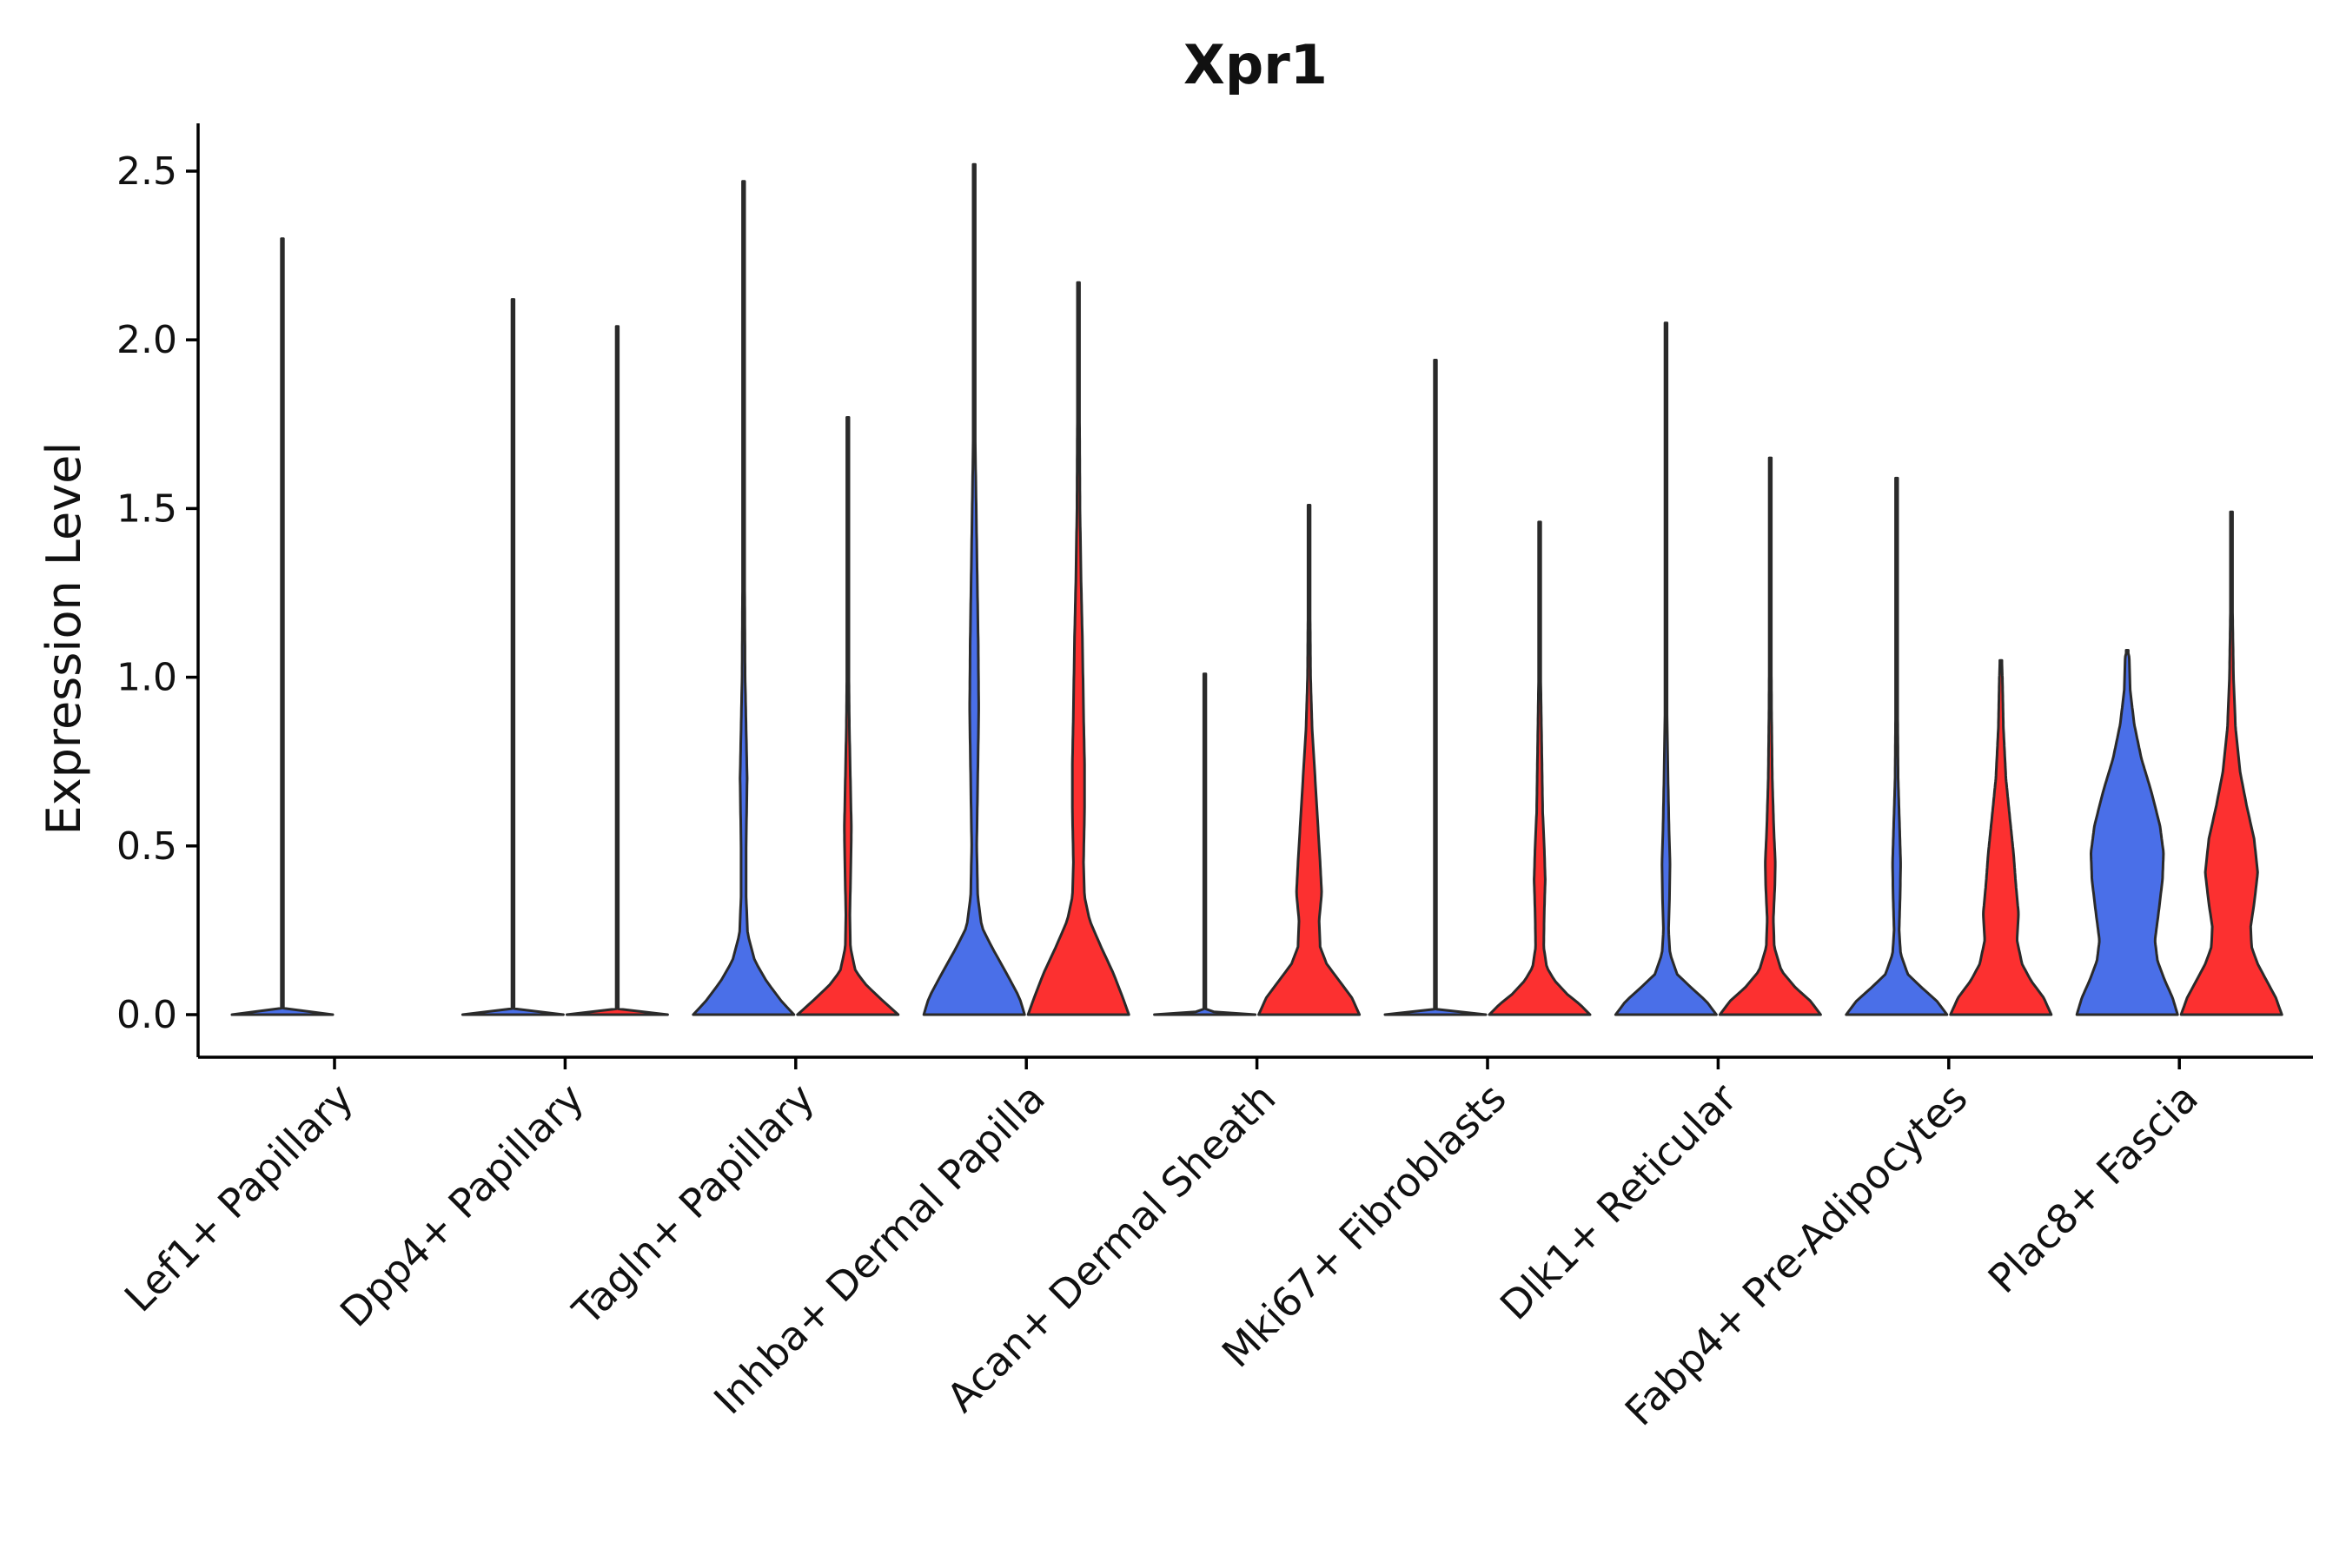 This screenshot has width=2346, height=1568. What do you see at coordinates (146, 171) in the screenshot?
I see `y-tick-label: 2.5` at bounding box center [146, 171].